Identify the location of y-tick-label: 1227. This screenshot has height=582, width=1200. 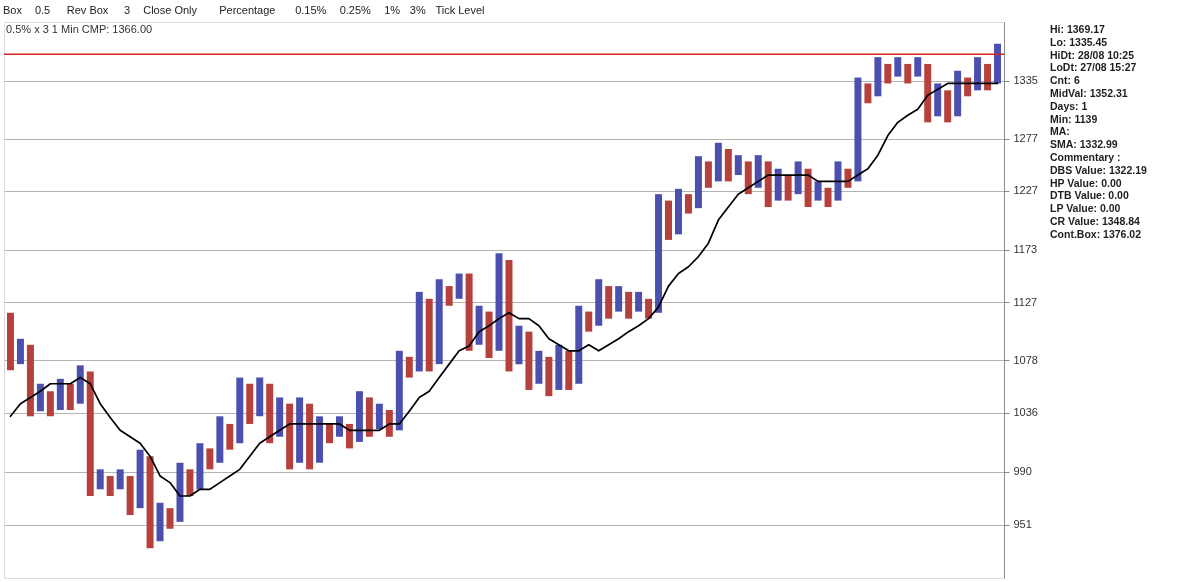
(1025, 190).